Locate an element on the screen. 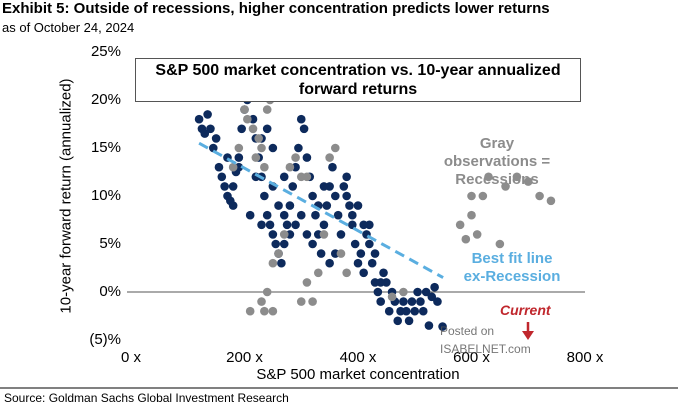 The image size is (678, 406). x-tick-label: 200 x is located at coordinates (244, 357).